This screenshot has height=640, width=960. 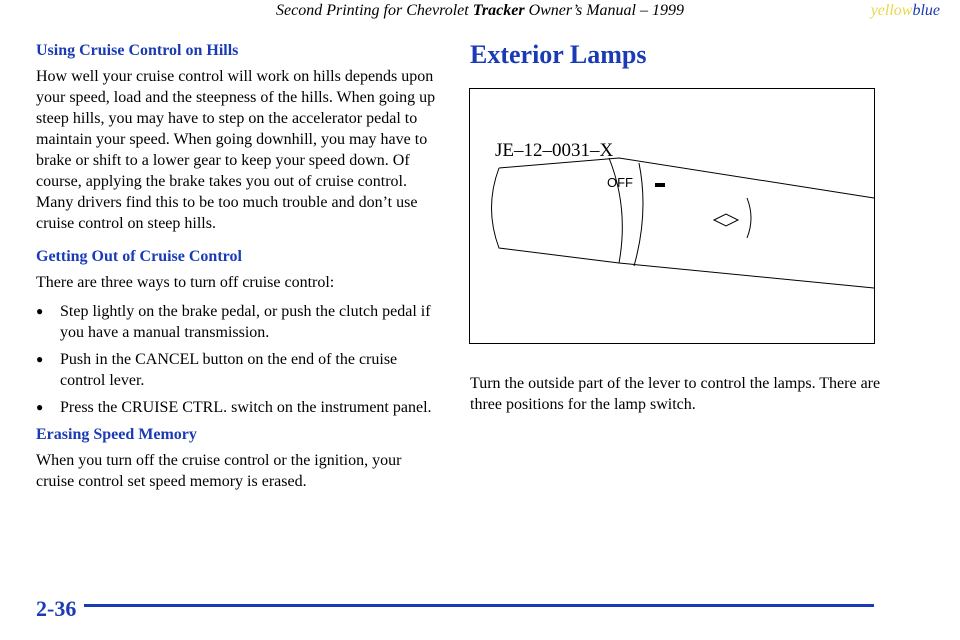 I want to click on heading: Erasing Speed Memory, so click(x=116, y=434).